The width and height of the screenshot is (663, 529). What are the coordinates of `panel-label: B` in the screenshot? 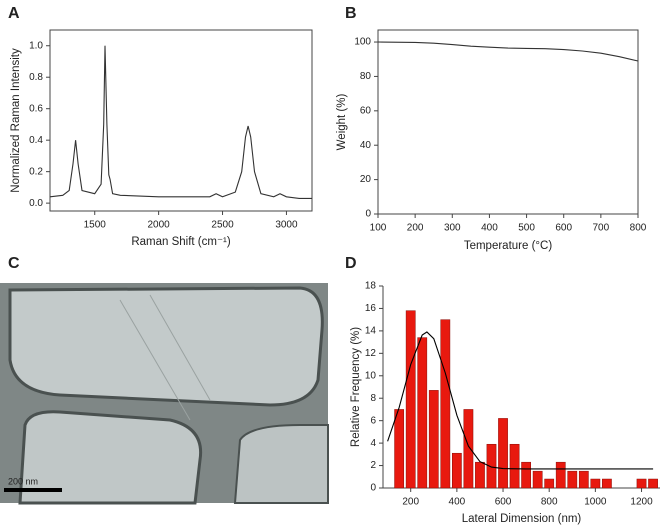 It's located at (351, 13).